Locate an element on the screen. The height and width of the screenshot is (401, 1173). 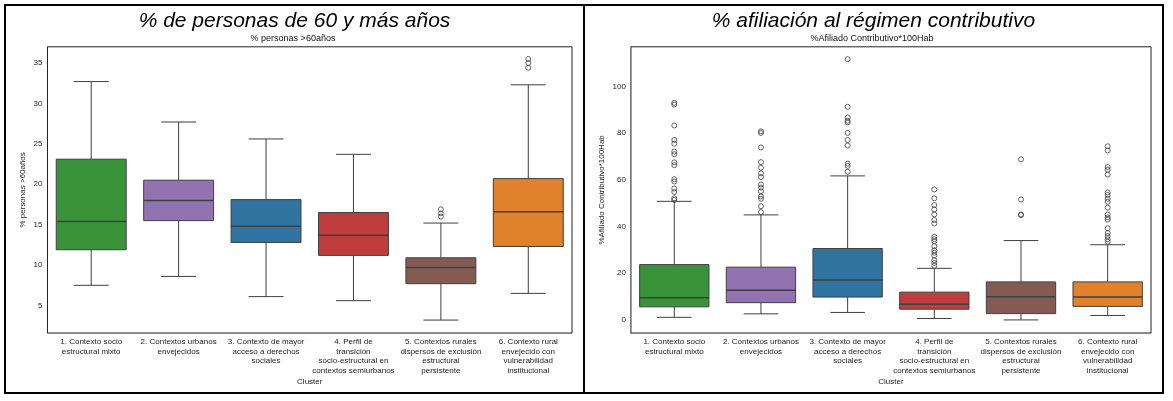
y-tick-label: 30 is located at coordinates (38, 103).